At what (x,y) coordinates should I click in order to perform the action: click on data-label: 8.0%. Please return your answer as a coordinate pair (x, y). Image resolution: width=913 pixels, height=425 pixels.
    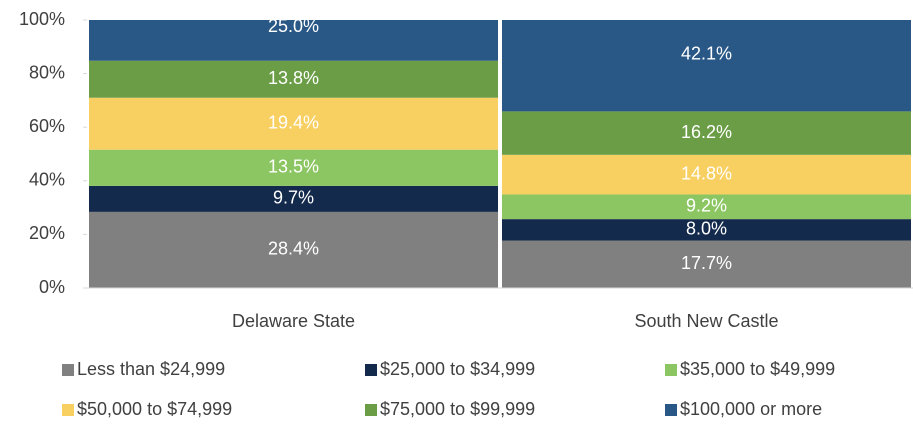
    Looking at the image, I should click on (706, 229).